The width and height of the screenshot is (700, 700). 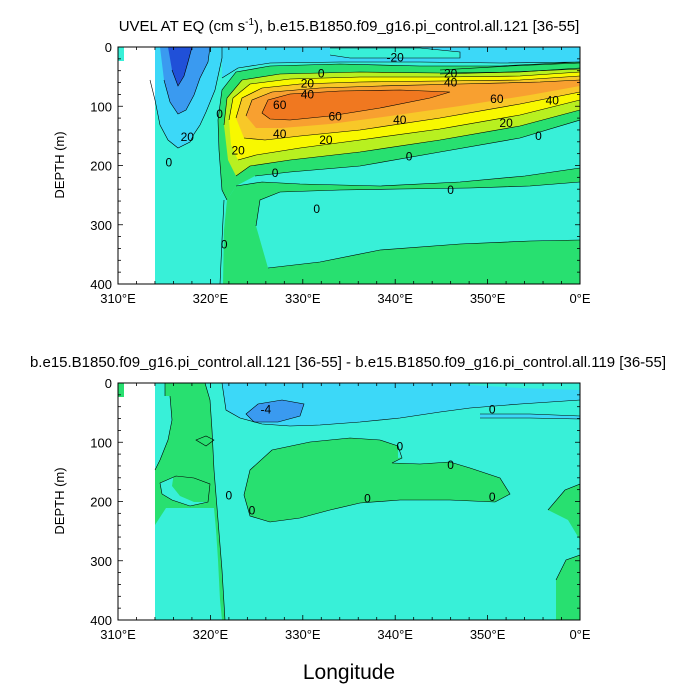 What do you see at coordinates (568, 587) in the screenshot?
I see `bottom-fill-right-deep` at bounding box center [568, 587].